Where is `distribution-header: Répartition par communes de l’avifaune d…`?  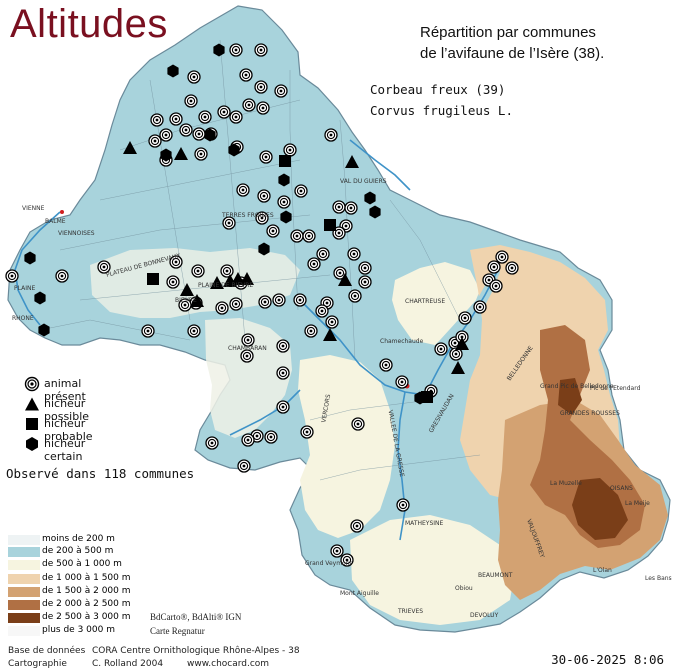 distribution-header: Répartition par communes de l’avifaune d… is located at coordinates (512, 43).